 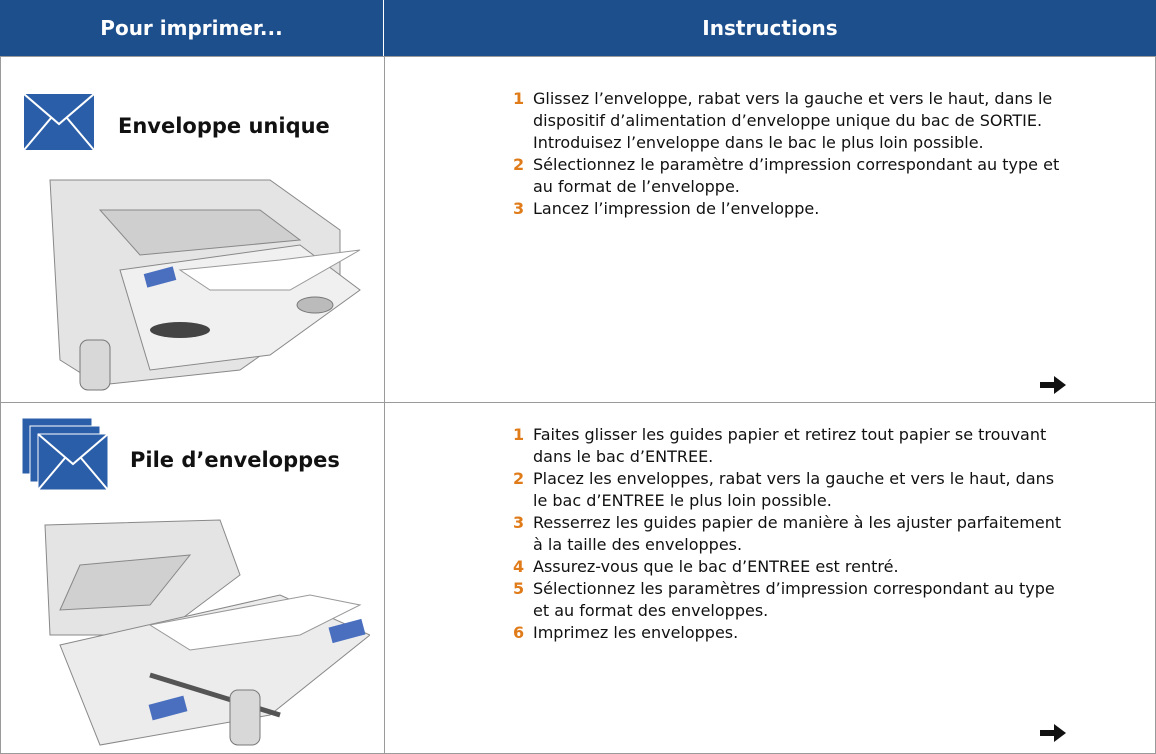 I want to click on step-text: Imprimez les enveloppes., so click(x=636, y=632).